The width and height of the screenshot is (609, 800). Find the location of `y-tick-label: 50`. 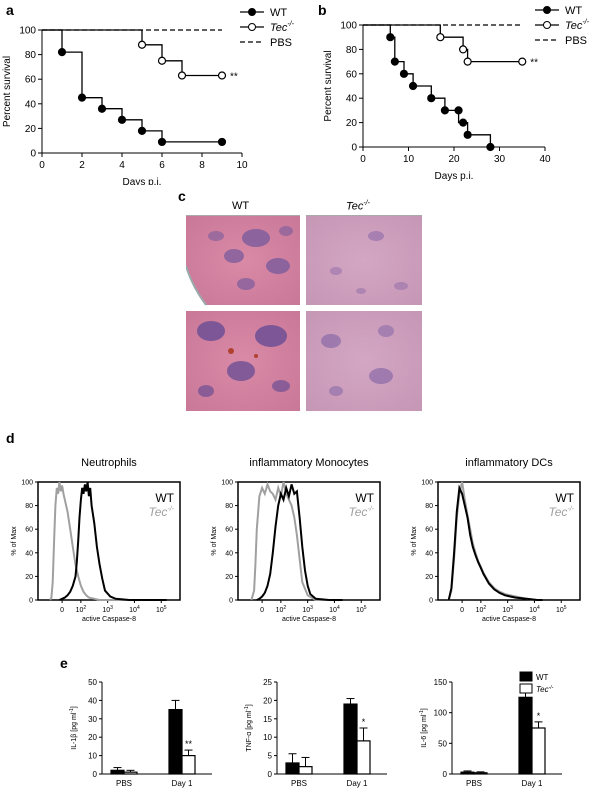

y-tick-label: 50 is located at coordinates (442, 743).